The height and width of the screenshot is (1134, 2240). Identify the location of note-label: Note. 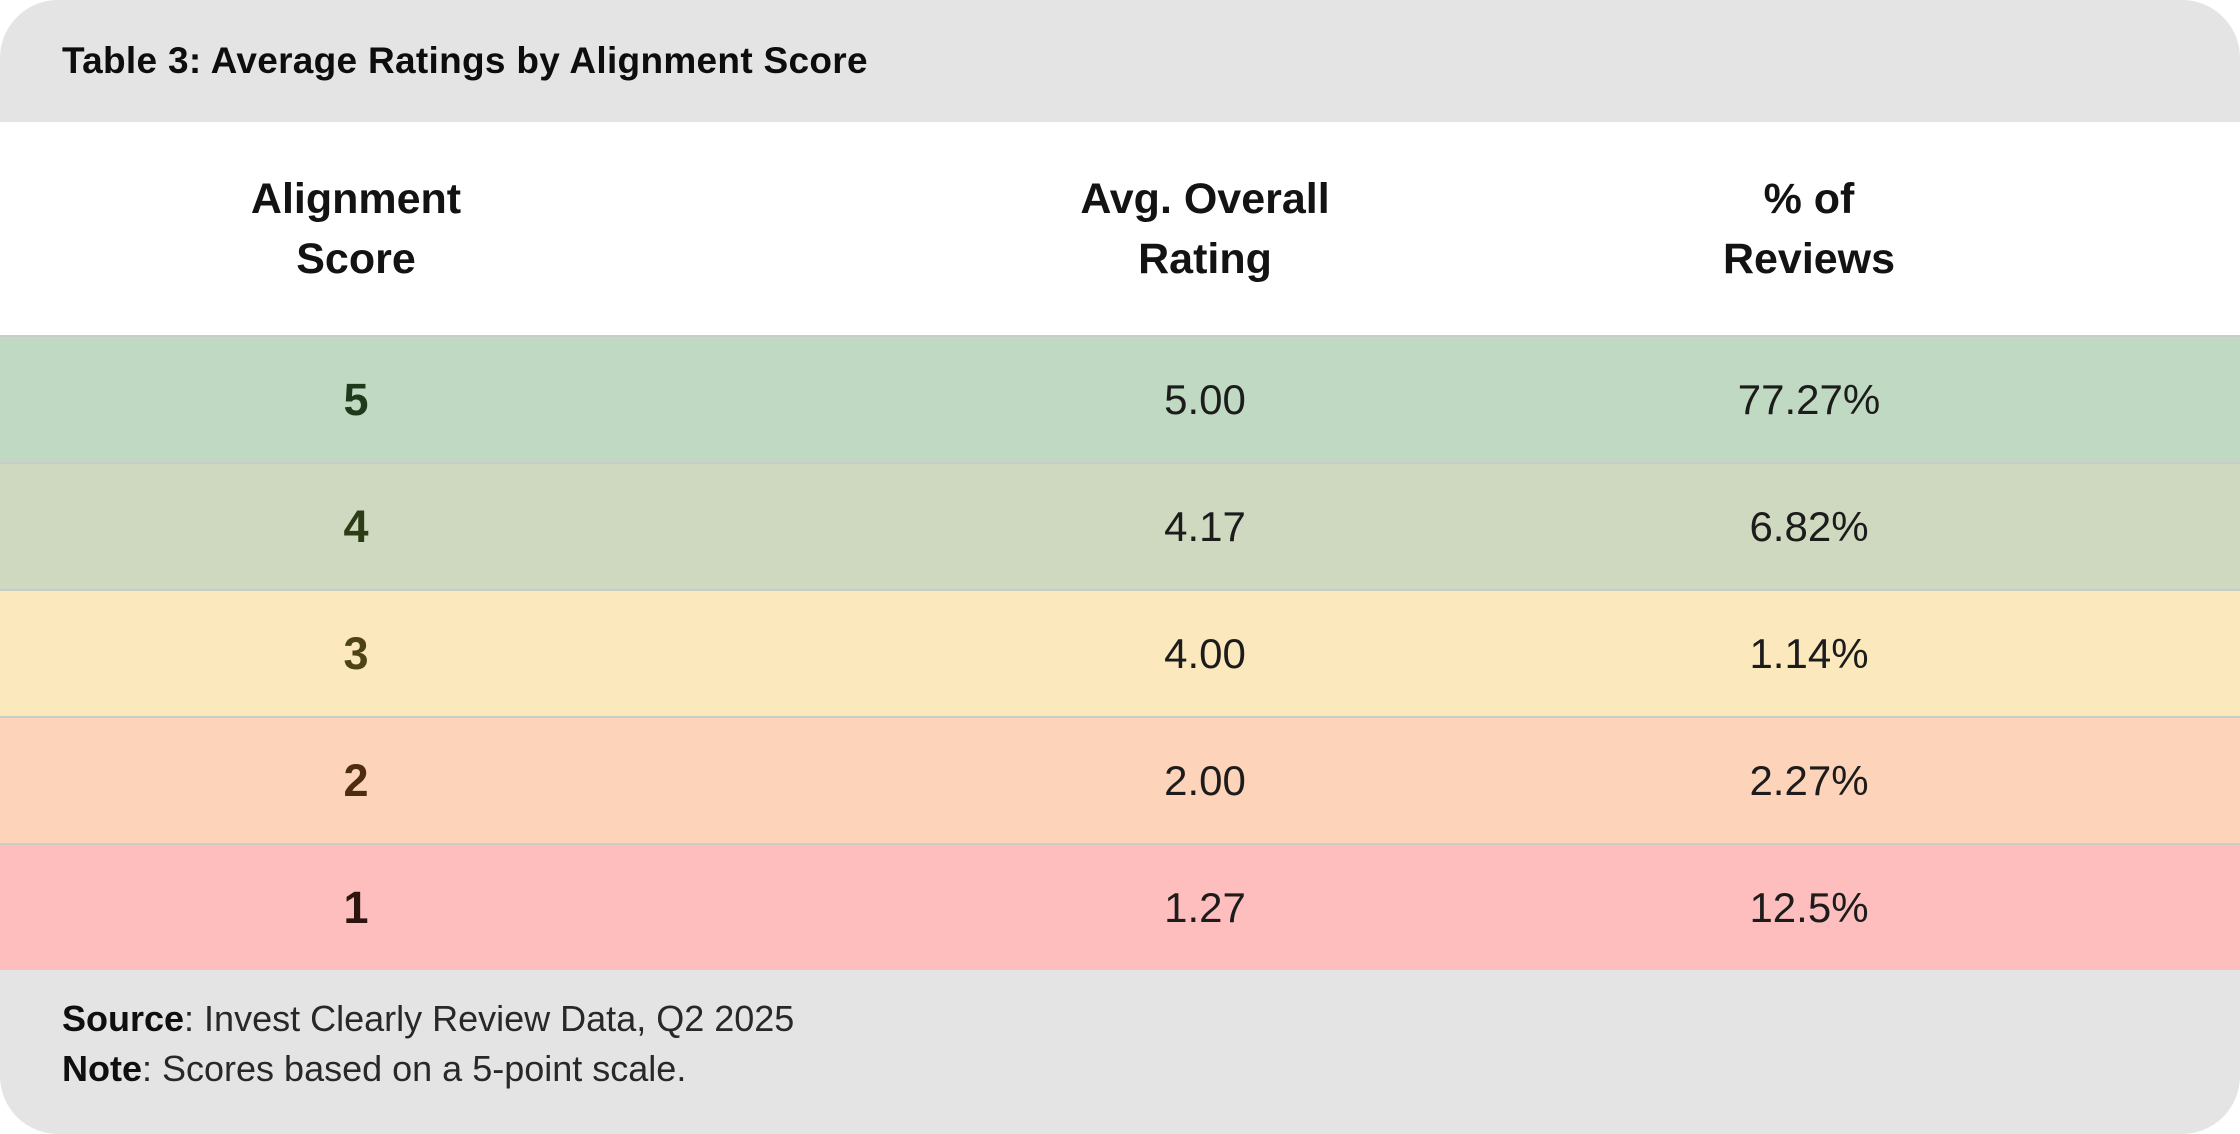
(102, 1068).